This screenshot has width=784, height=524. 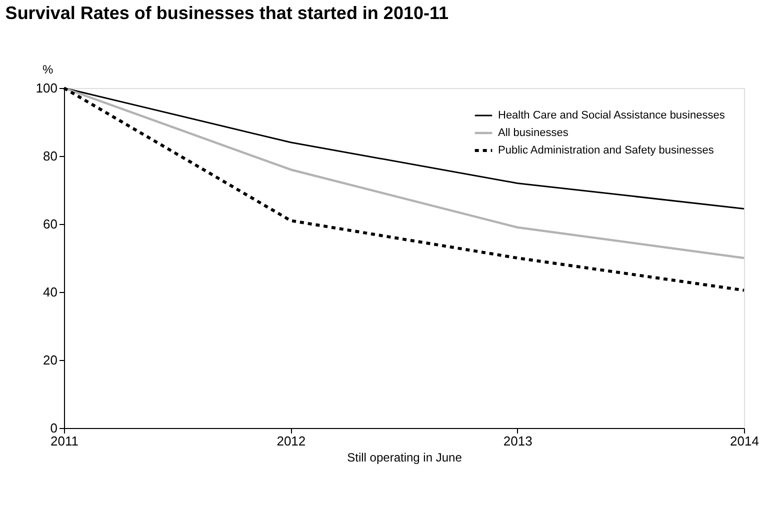 I want to click on y-axis-title: %, so click(x=48, y=69).